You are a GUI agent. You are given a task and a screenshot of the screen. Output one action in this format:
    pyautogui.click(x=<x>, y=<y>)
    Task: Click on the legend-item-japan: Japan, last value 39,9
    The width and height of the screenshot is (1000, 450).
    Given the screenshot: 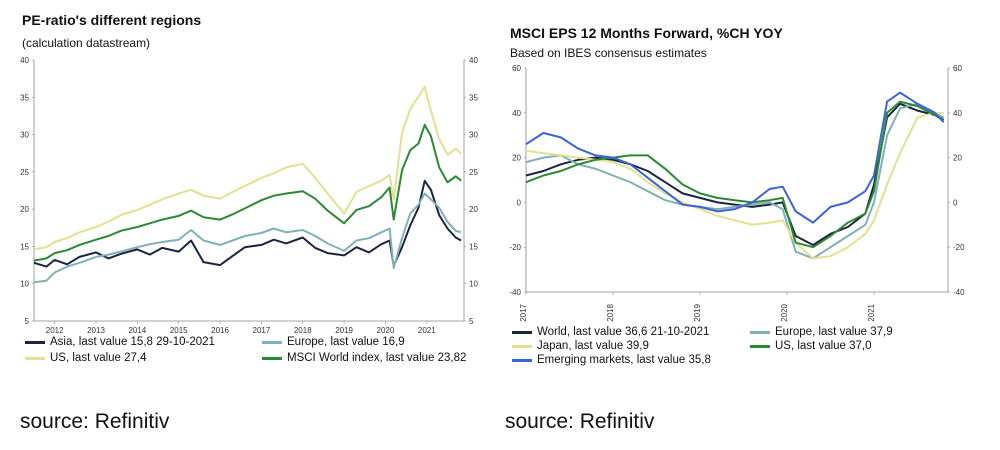 What is the action you would take?
    pyautogui.click(x=580, y=346)
    